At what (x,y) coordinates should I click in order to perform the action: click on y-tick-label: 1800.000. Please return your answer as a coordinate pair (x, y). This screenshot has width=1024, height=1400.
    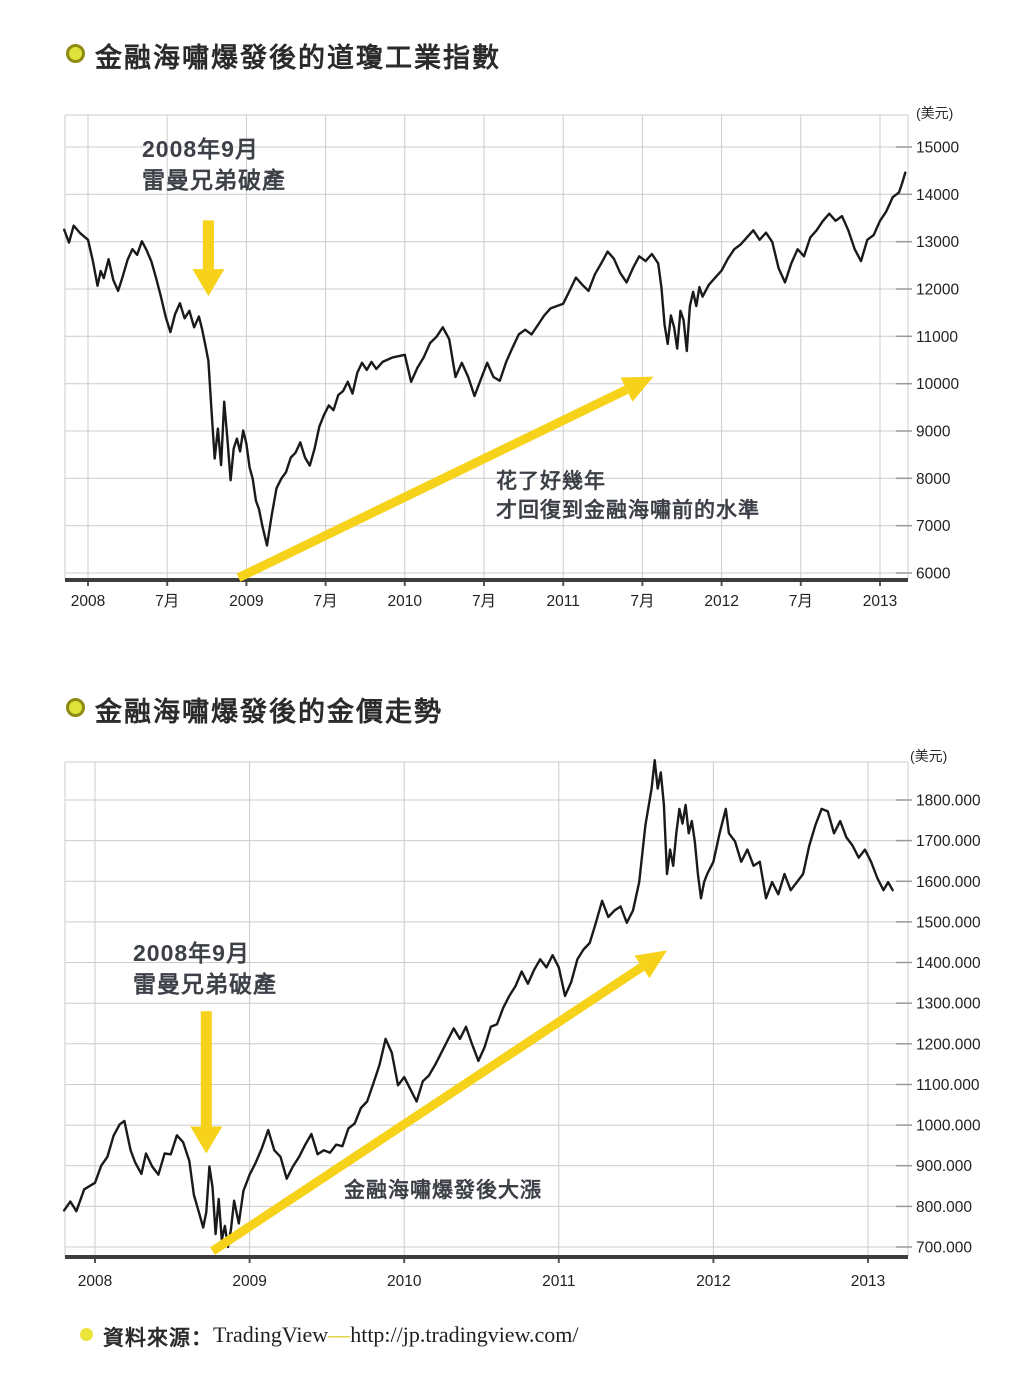
    Looking at the image, I should click on (948, 801).